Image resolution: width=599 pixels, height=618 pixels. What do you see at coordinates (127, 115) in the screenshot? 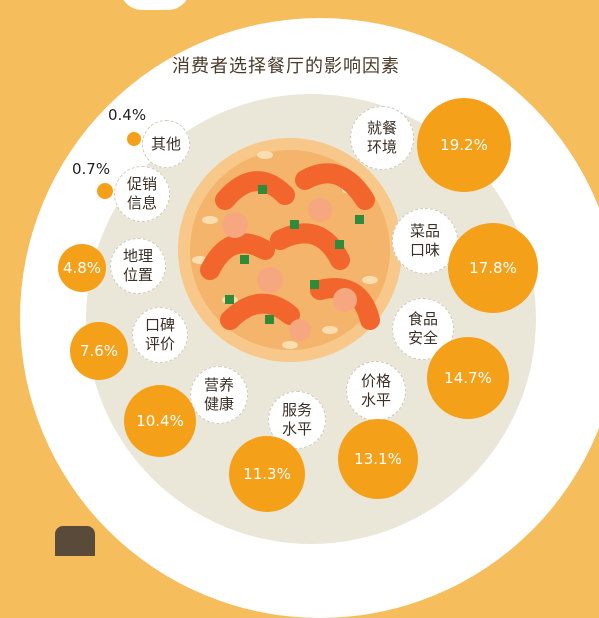
I see `factor-value-text: 0.4%` at bounding box center [127, 115].